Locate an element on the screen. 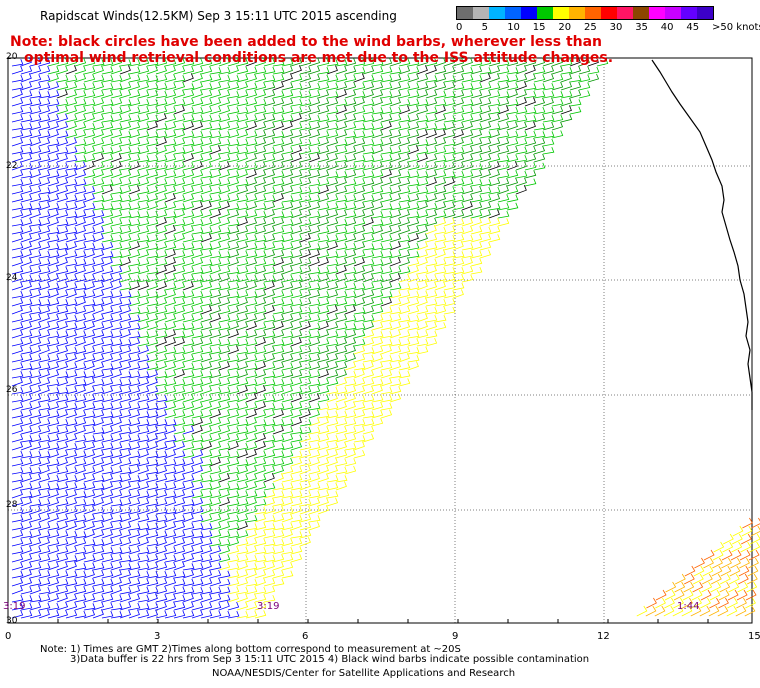 Image resolution: width=760 pixels, height=688 pixels. legend-labels: 0 5 10 15 20 25 30 35 40 45 >50 knots is located at coordinates (608, 27).